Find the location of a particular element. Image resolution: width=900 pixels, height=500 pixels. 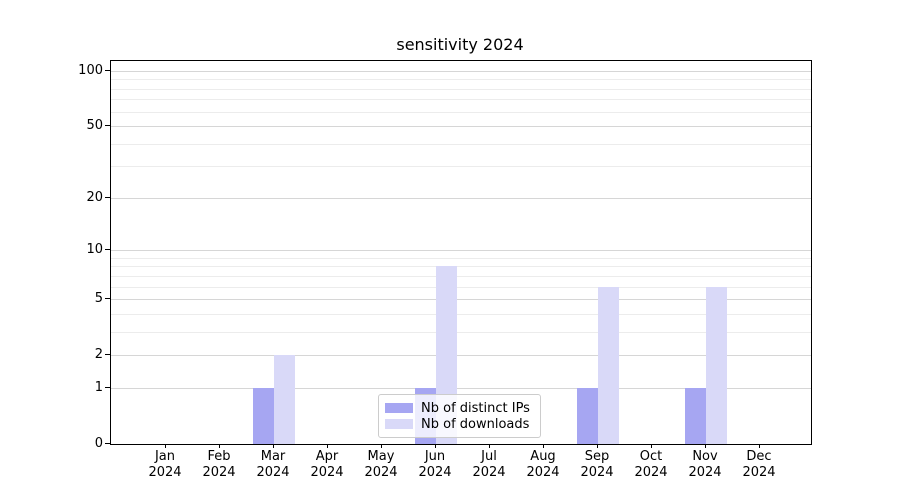

x-tick-label: Jul 2024 is located at coordinates (489, 465).